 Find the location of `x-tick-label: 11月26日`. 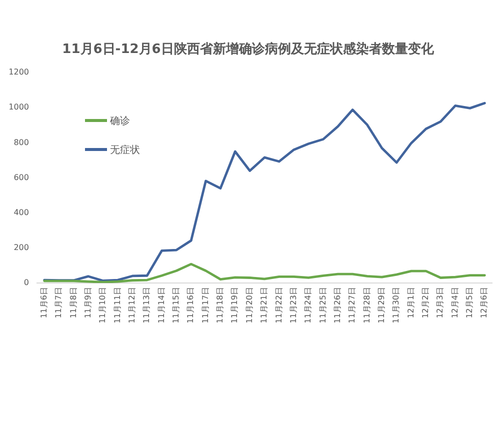

x-tick-label: 11月26日 is located at coordinates (337, 305).